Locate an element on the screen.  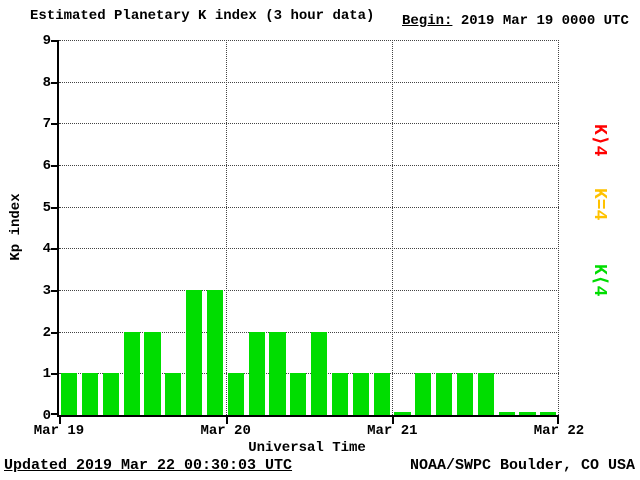
begin-annotation: Begin: 2019 Mar 19 0000 UTC is located at coordinates (515, 21).